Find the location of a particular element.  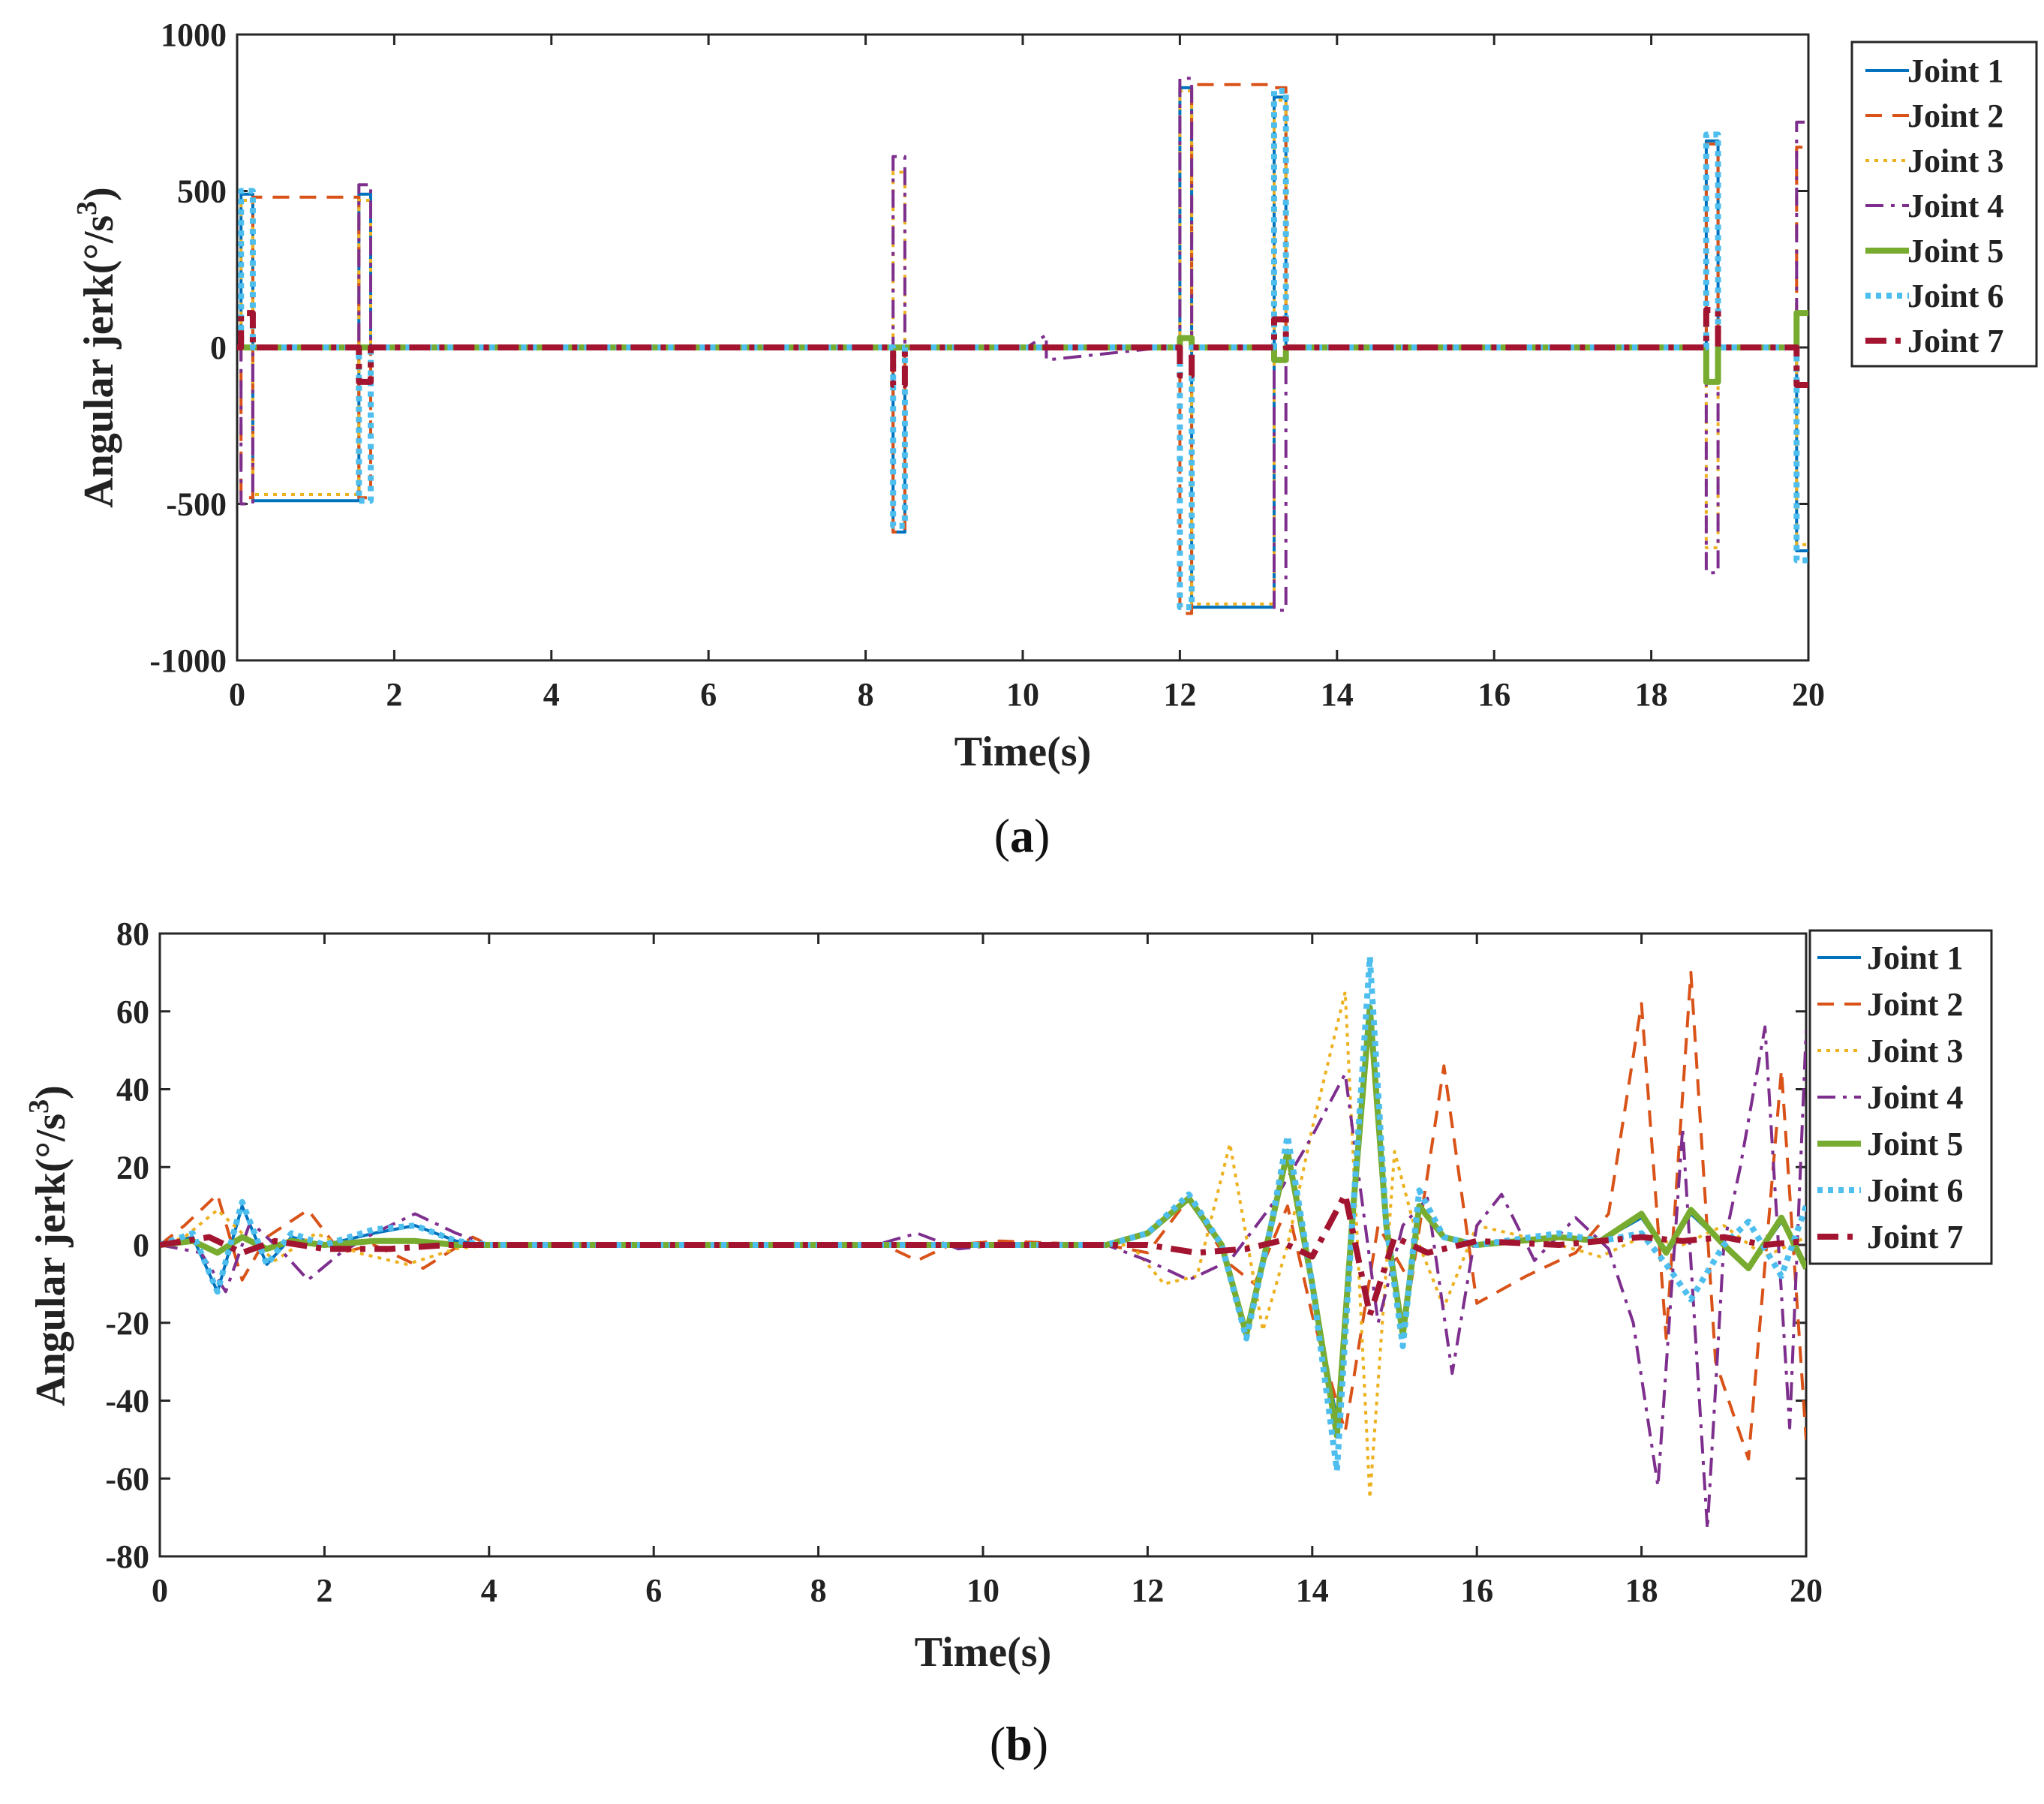

legend-box-b is located at coordinates (1900, 1097).